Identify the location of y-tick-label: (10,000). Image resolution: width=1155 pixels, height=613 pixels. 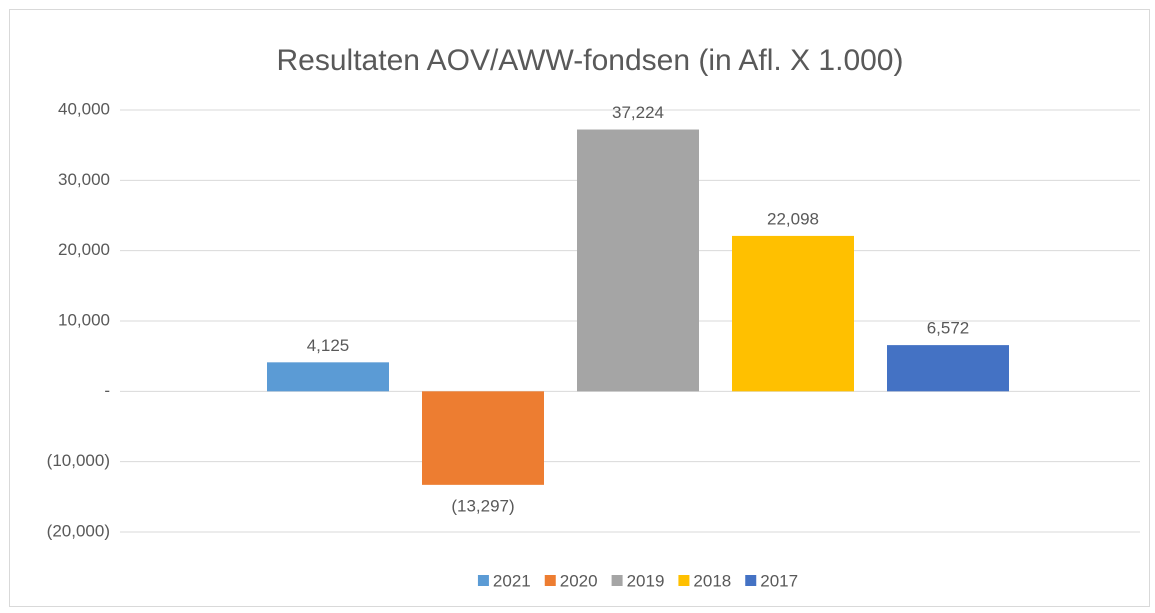
(78, 460).